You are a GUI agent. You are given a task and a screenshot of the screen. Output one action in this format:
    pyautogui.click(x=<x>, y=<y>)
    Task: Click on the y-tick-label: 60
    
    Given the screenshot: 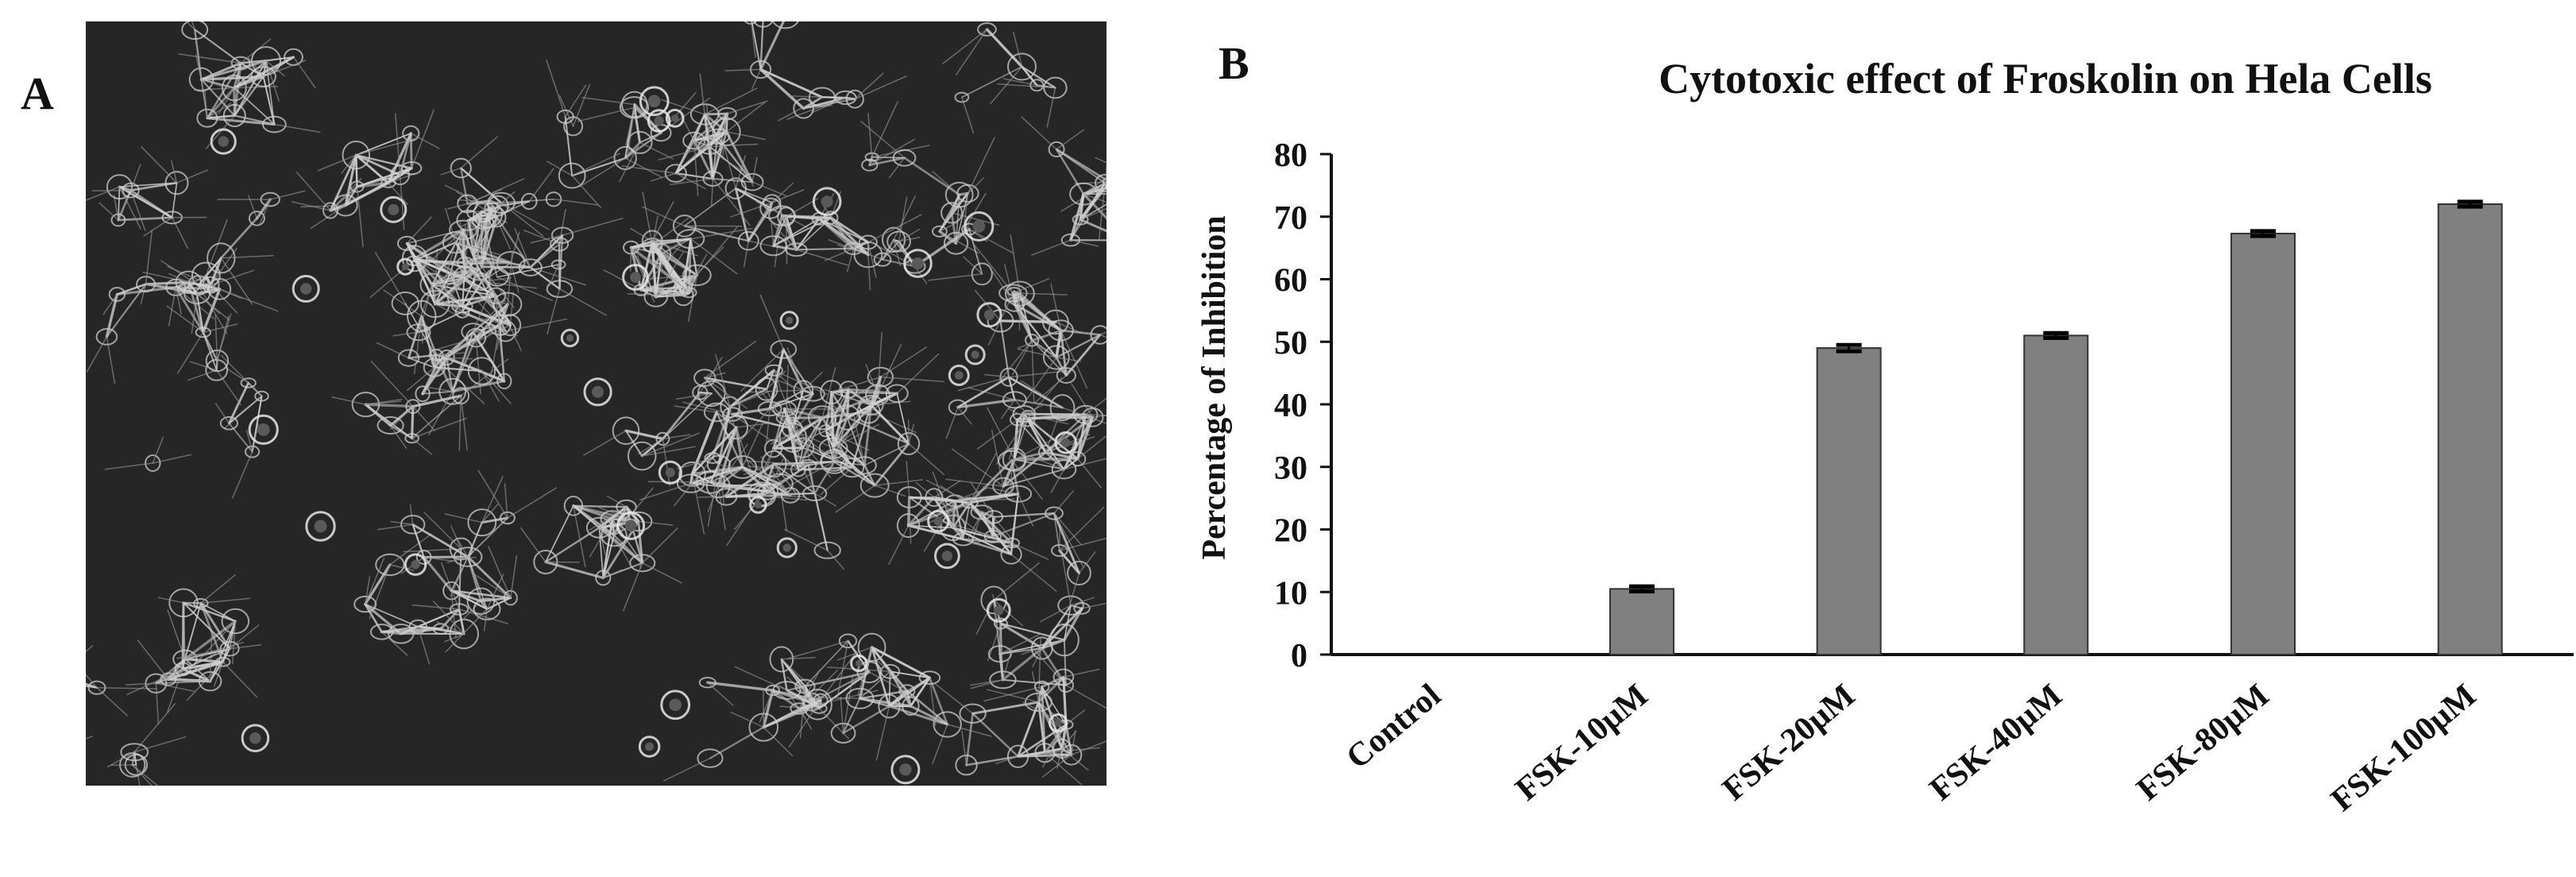 What is the action you would take?
    pyautogui.click(x=1290, y=281)
    